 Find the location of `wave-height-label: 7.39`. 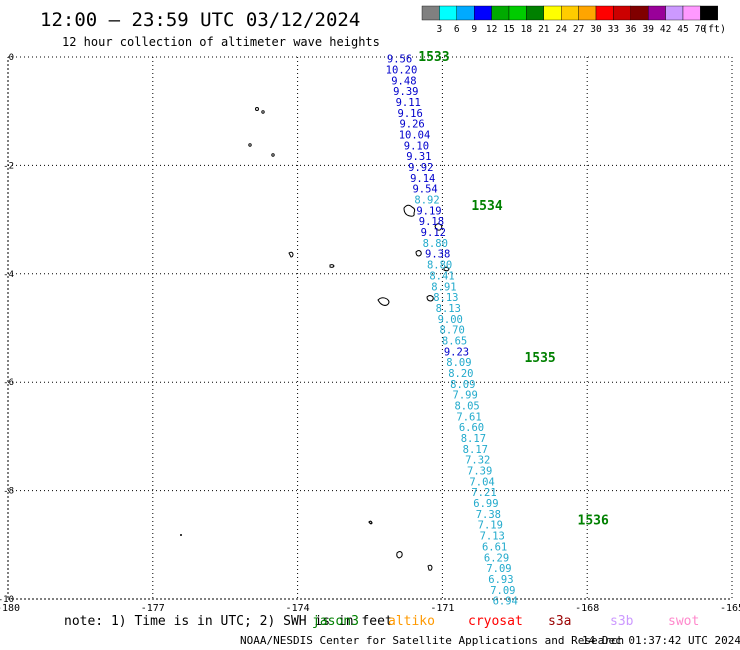

wave-height-label: 7.39 is located at coordinates (479, 472).